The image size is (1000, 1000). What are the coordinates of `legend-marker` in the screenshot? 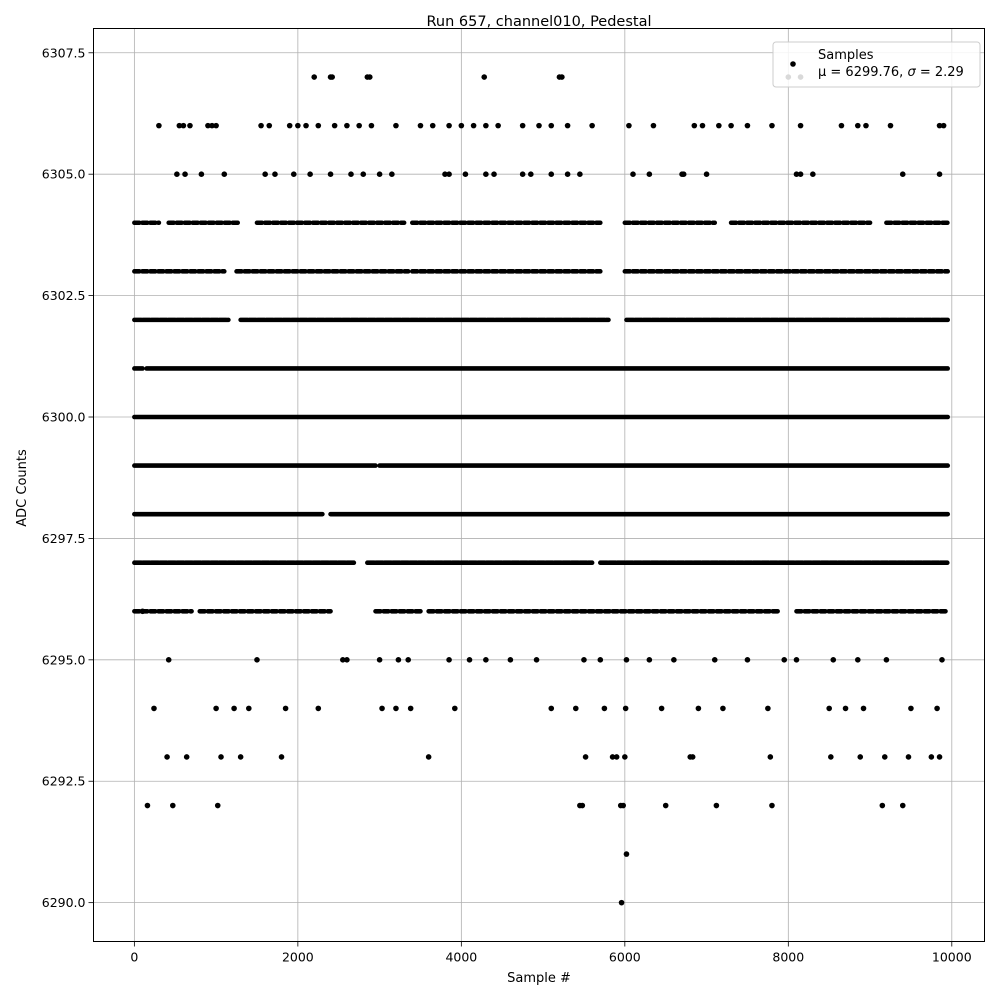 It's located at (793, 64).